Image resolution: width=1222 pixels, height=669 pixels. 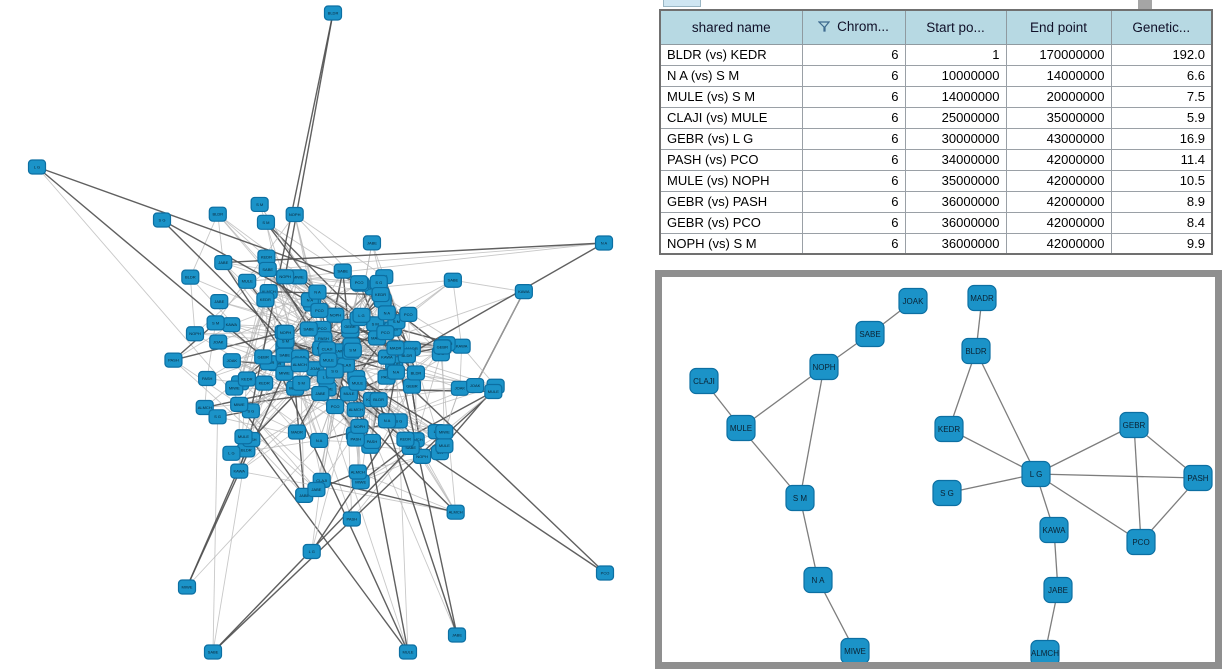 What do you see at coordinates (936, 180) in the screenshot?
I see `table-row: MULE (vs) NOPH 6 35000000 42000000 10.5` at bounding box center [936, 180].